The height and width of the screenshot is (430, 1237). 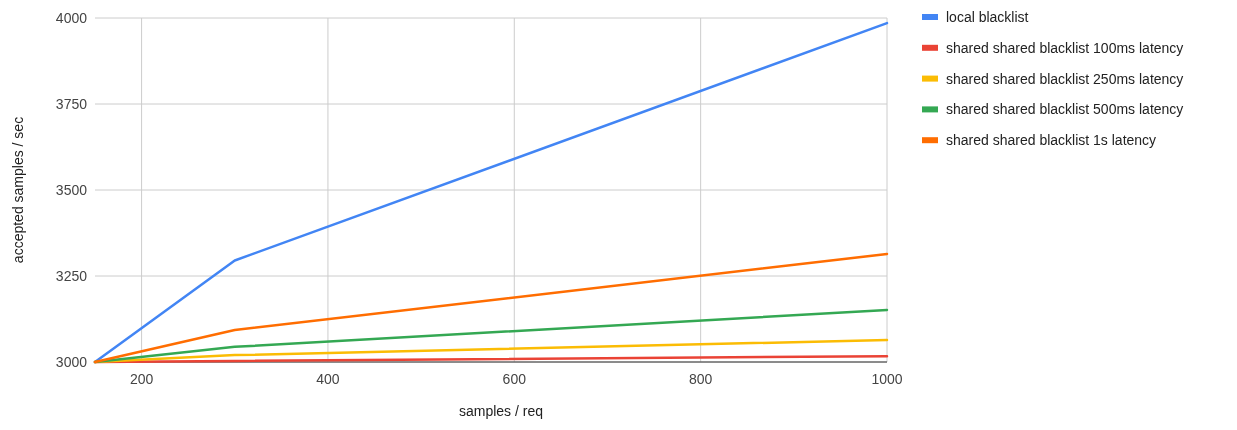 I want to click on y-tick-label: 3000, so click(x=71, y=362).